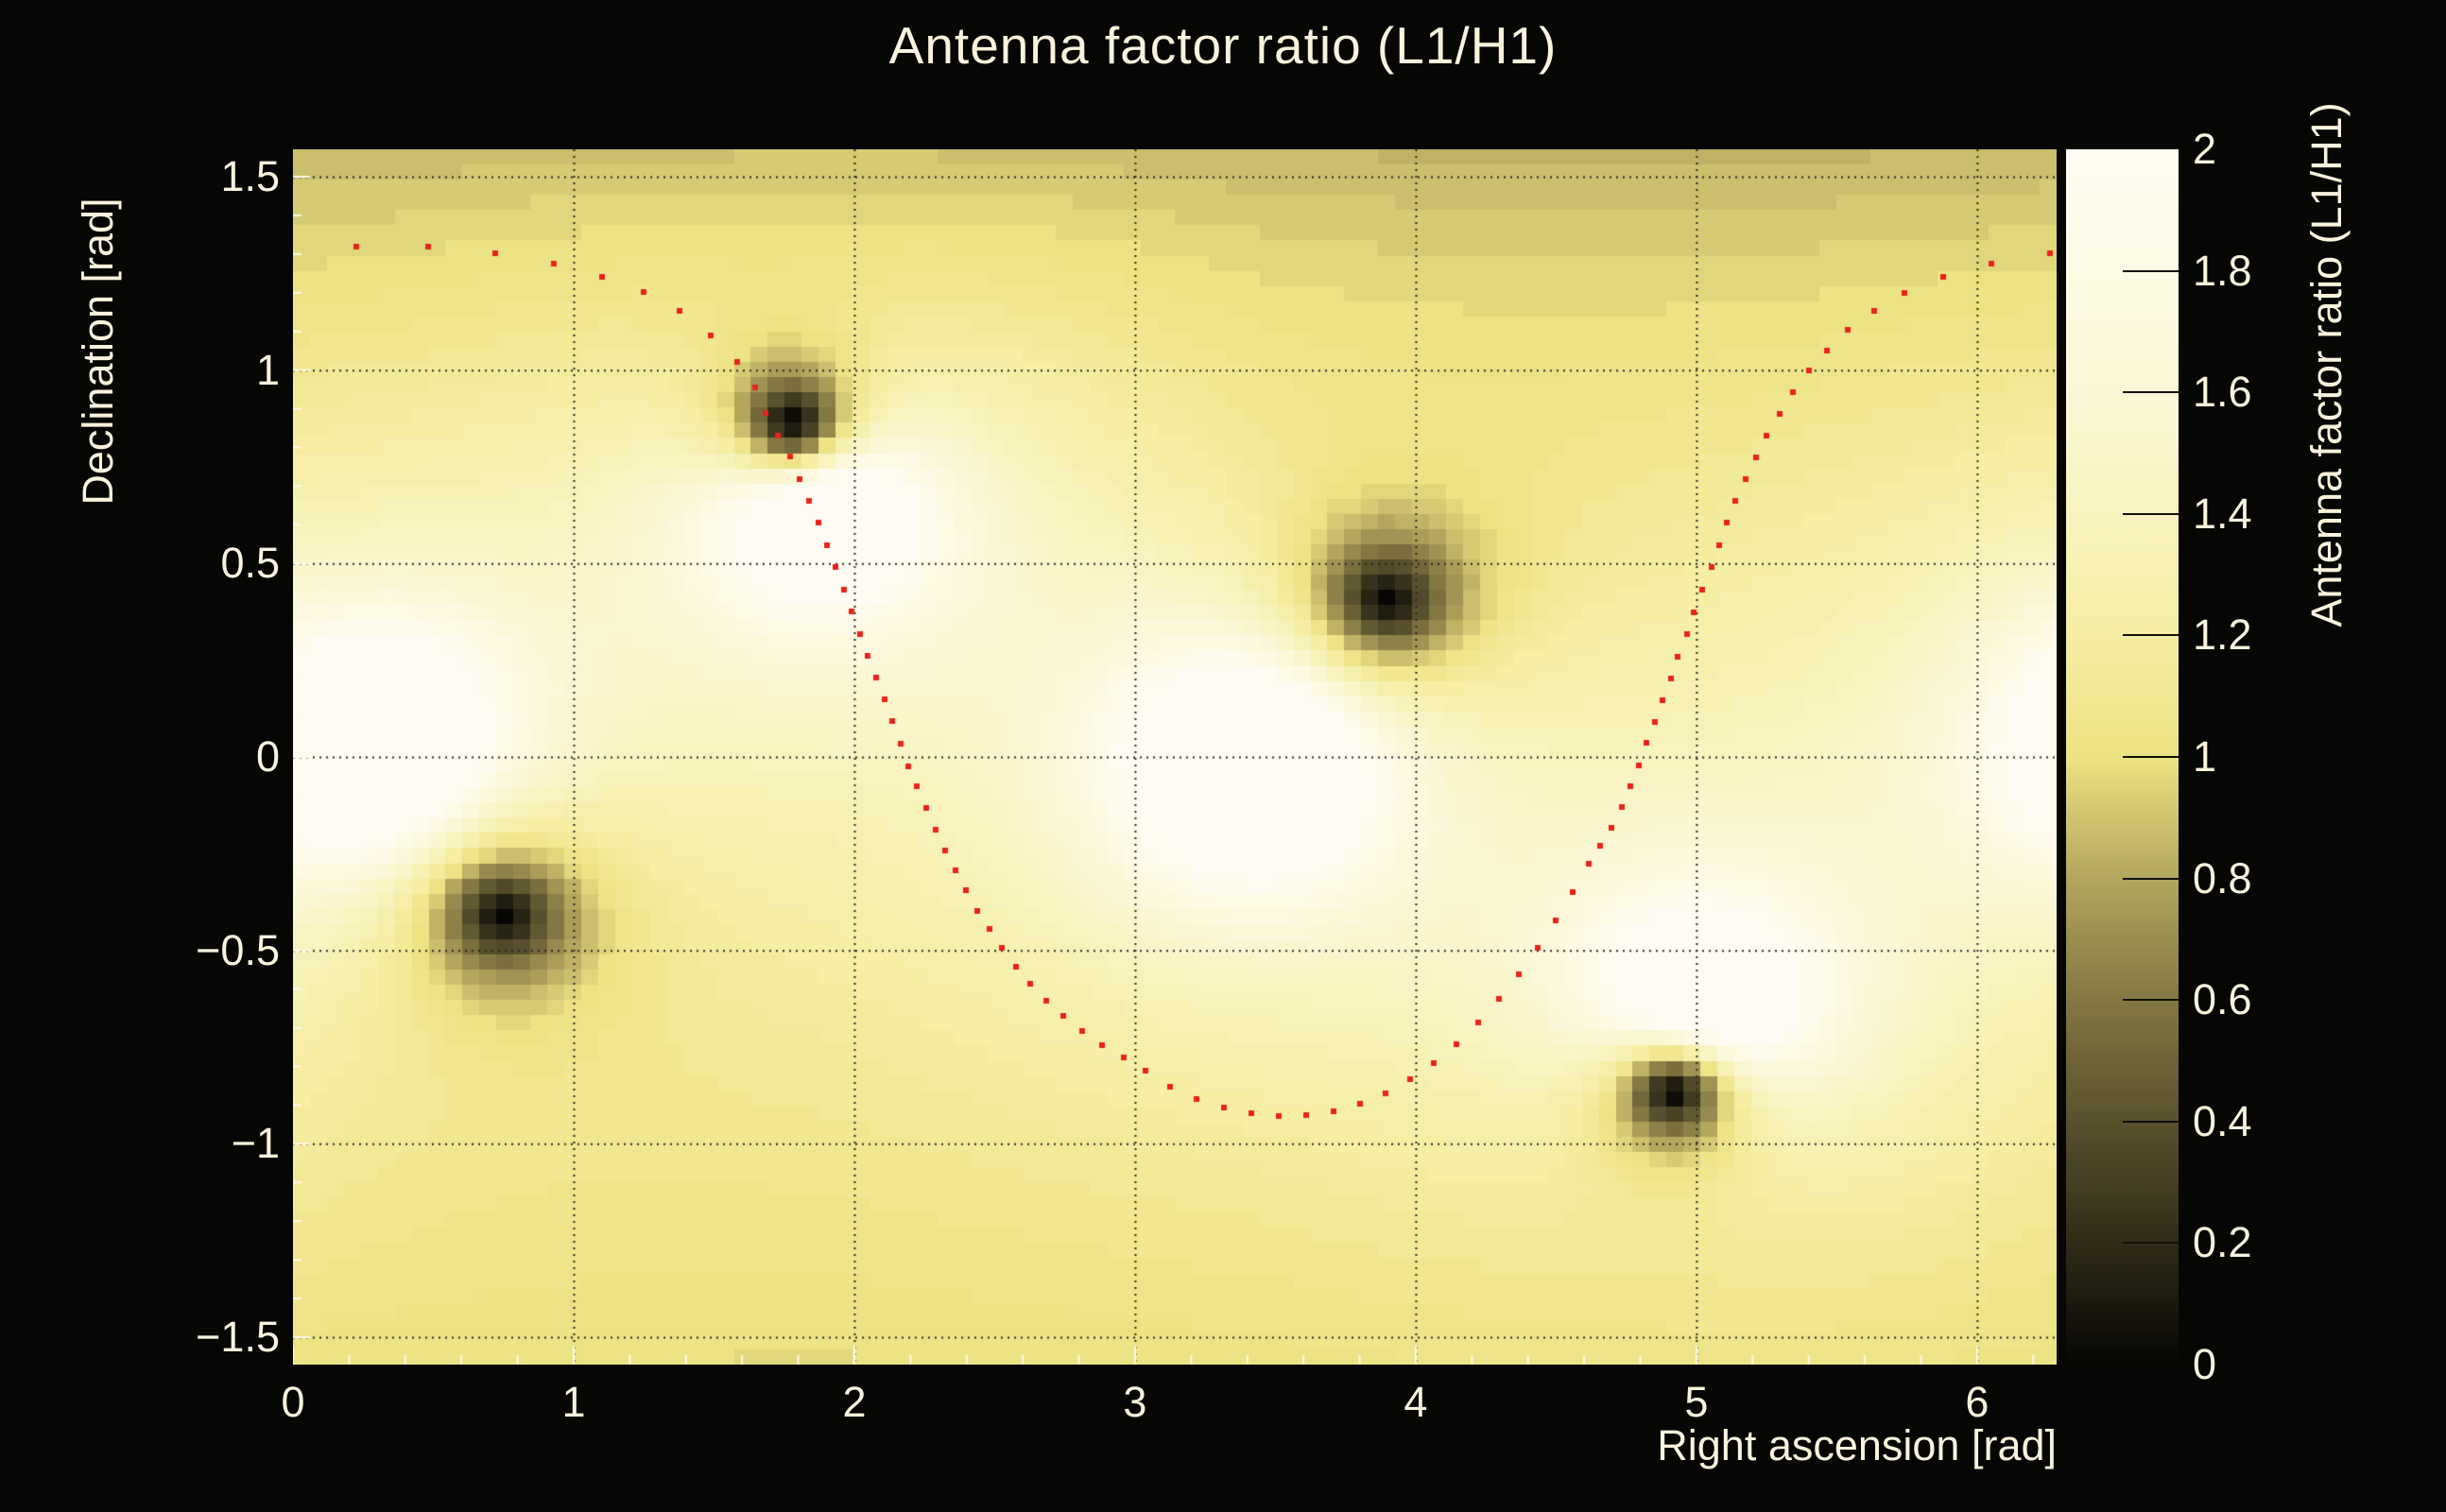 The image size is (2446, 1512). Describe the element at coordinates (2222, 999) in the screenshot. I see `colorbar-tick-label: 0.6` at that location.